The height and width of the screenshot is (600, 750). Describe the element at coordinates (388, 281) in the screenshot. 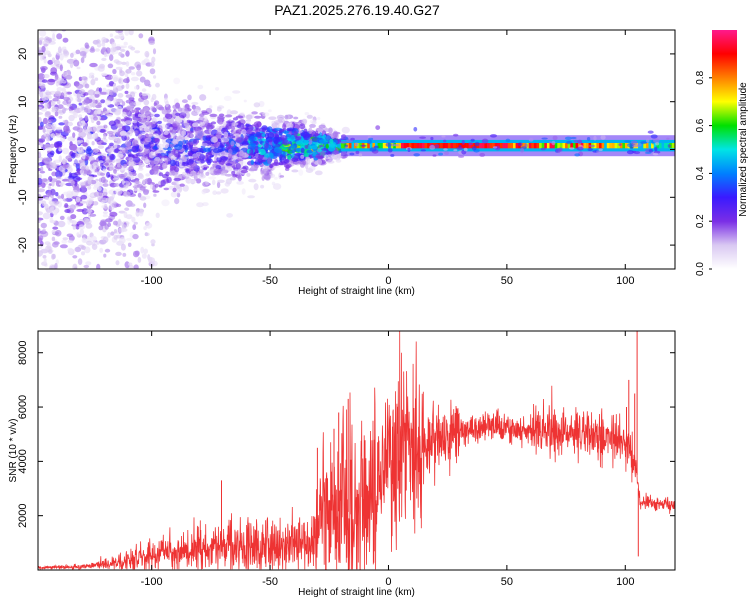

I see `x-tick-label: 0` at that location.